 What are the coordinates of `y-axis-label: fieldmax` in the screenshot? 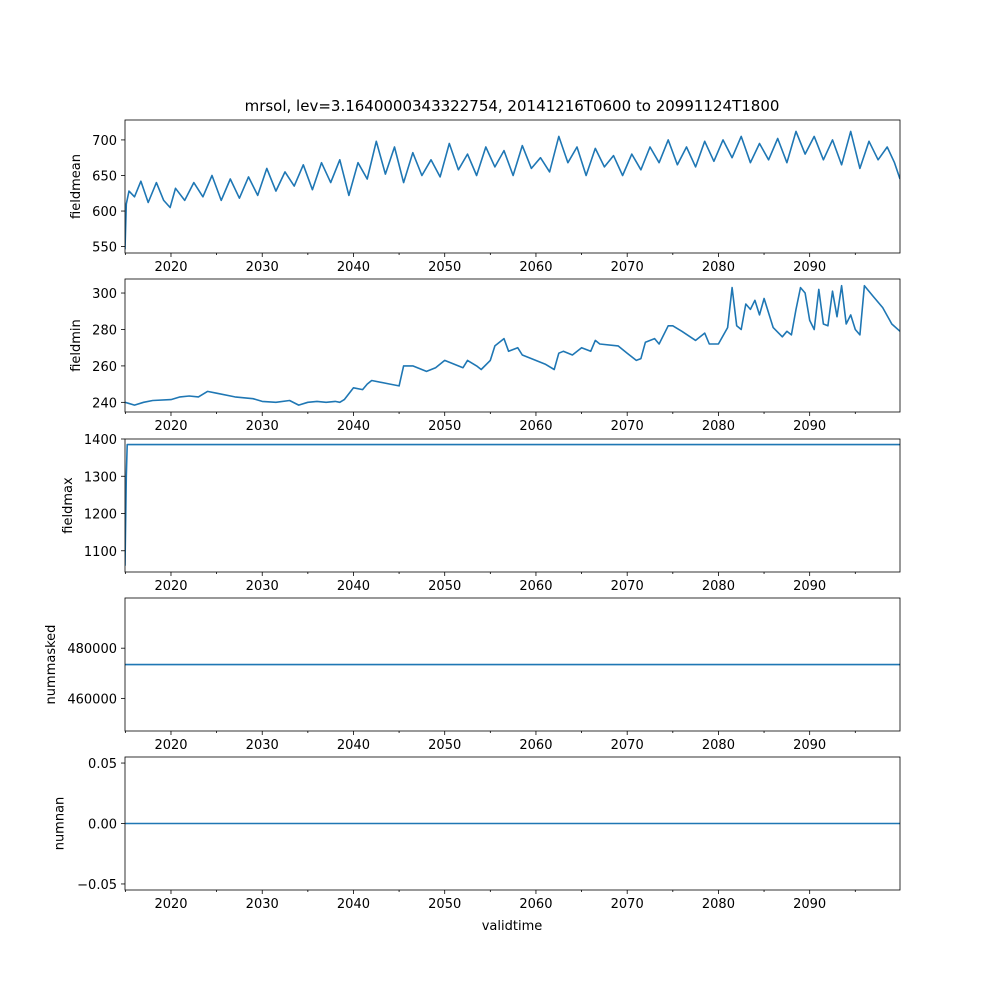 It's located at (68, 505).